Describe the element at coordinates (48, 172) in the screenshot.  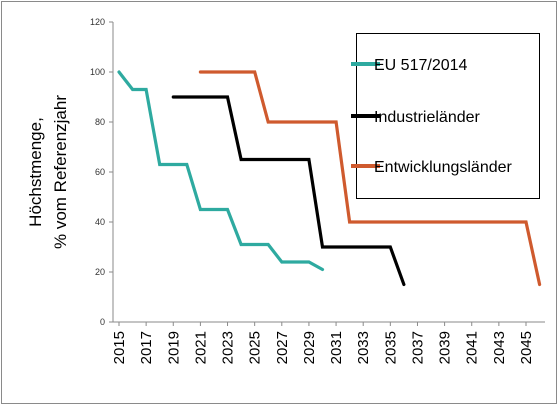
I see `y-axis-label: Höchstmenge, % vom Referenzjahr` at that location.